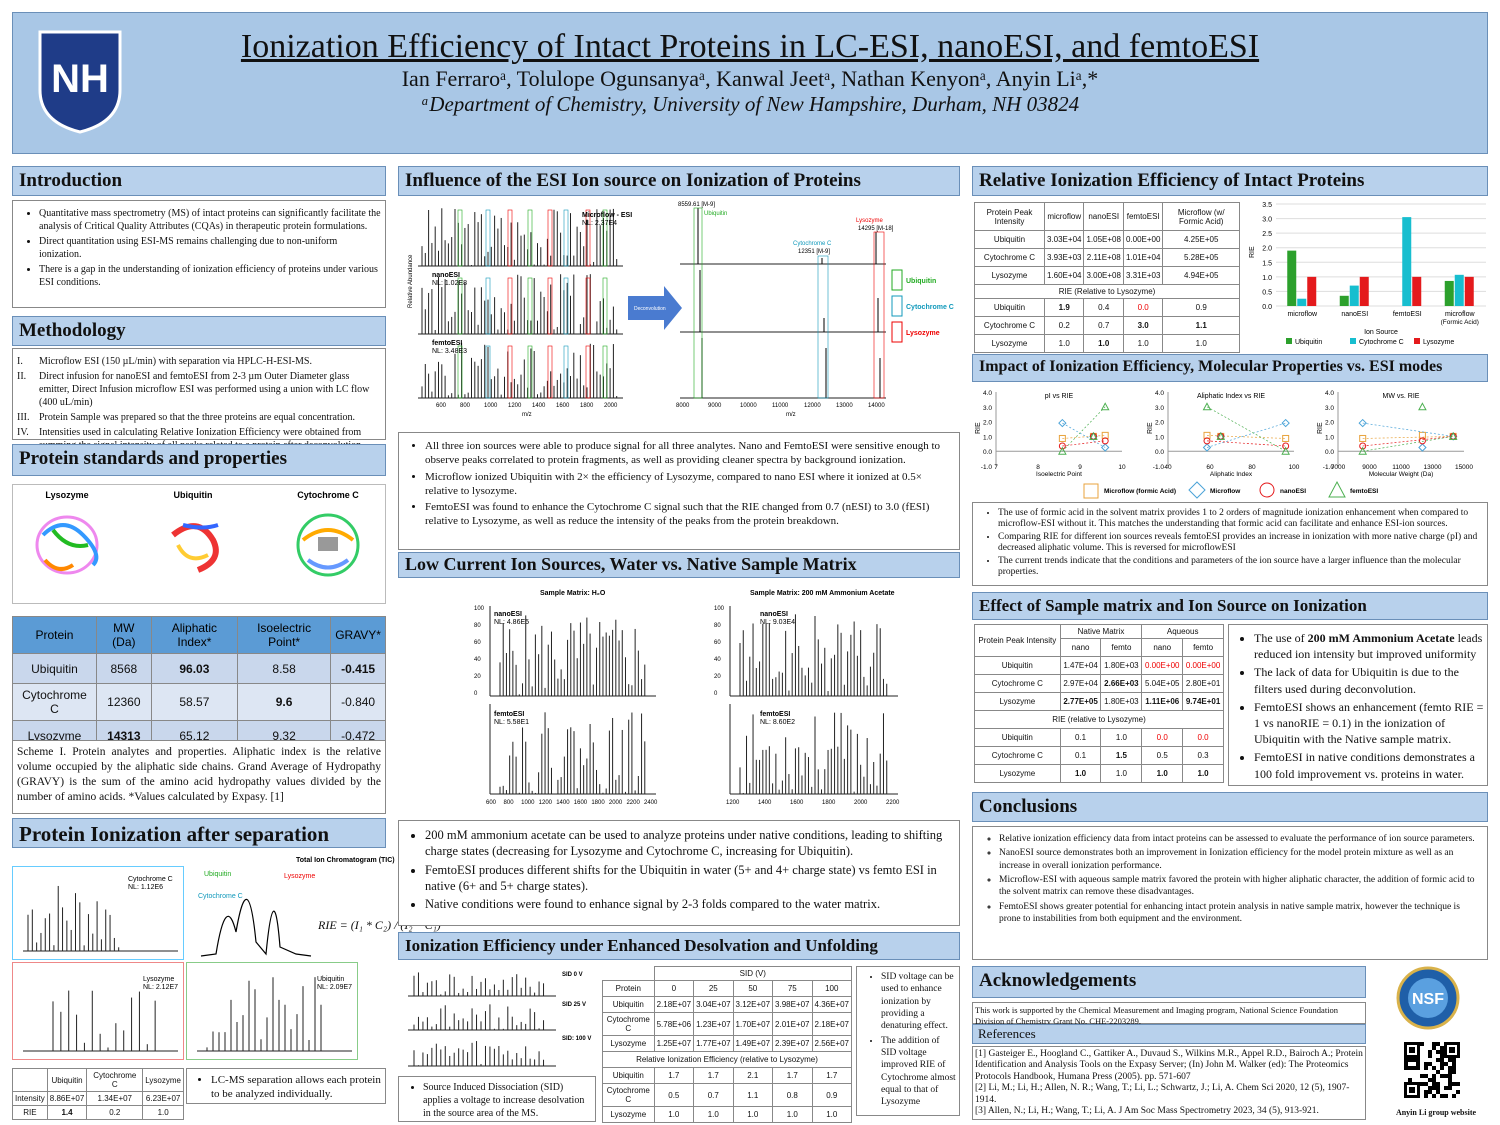 This screenshot has width=1500, height=1125. What do you see at coordinates (812, 406) in the screenshot?
I see `x-tick-label: 12000` at bounding box center [812, 406].